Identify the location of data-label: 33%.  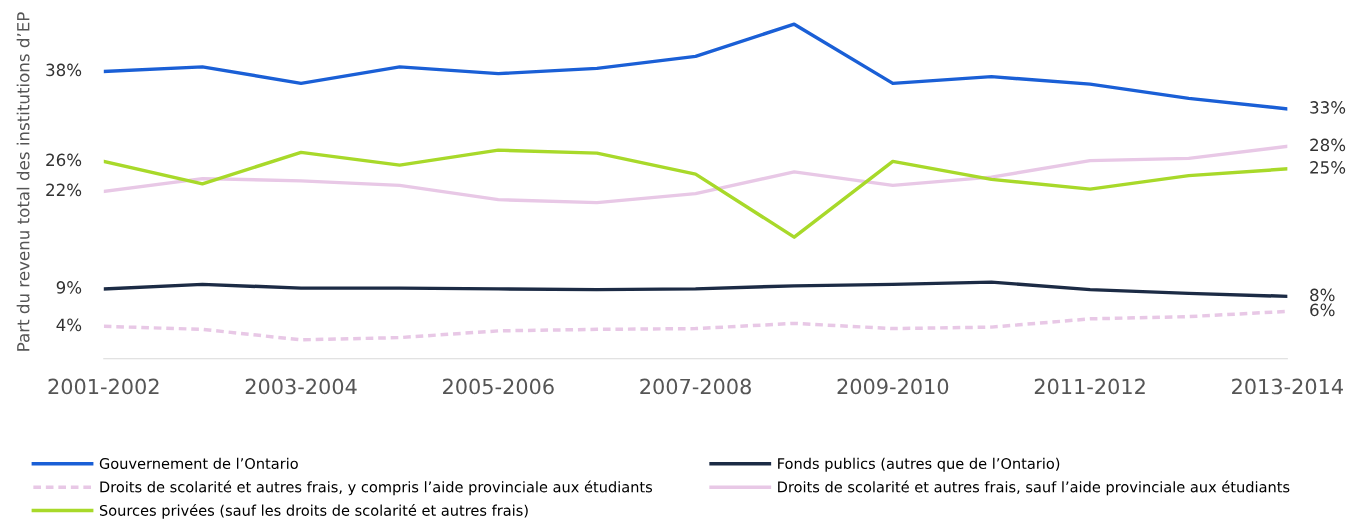
(1328, 107).